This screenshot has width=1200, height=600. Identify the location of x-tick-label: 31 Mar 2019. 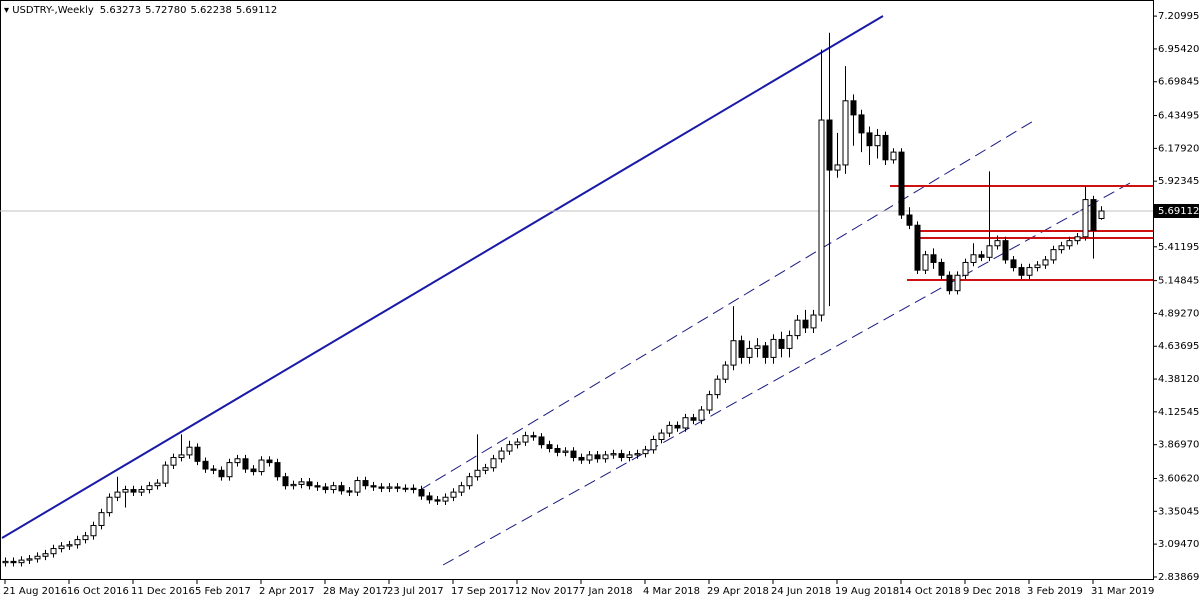
(1122, 591).